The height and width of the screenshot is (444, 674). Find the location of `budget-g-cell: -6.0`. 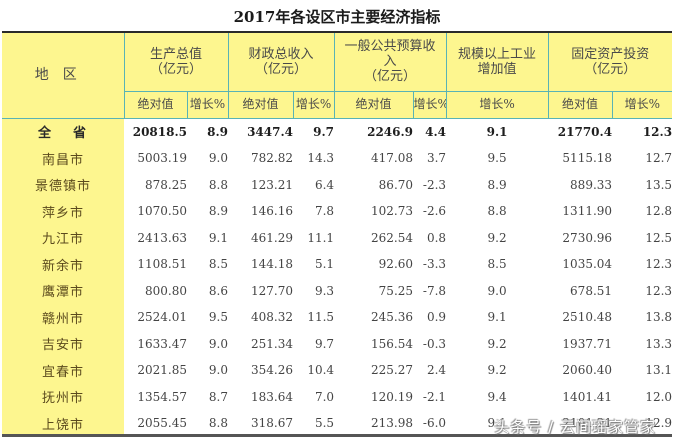

budget-g-cell: -6.0 is located at coordinates (434, 423).